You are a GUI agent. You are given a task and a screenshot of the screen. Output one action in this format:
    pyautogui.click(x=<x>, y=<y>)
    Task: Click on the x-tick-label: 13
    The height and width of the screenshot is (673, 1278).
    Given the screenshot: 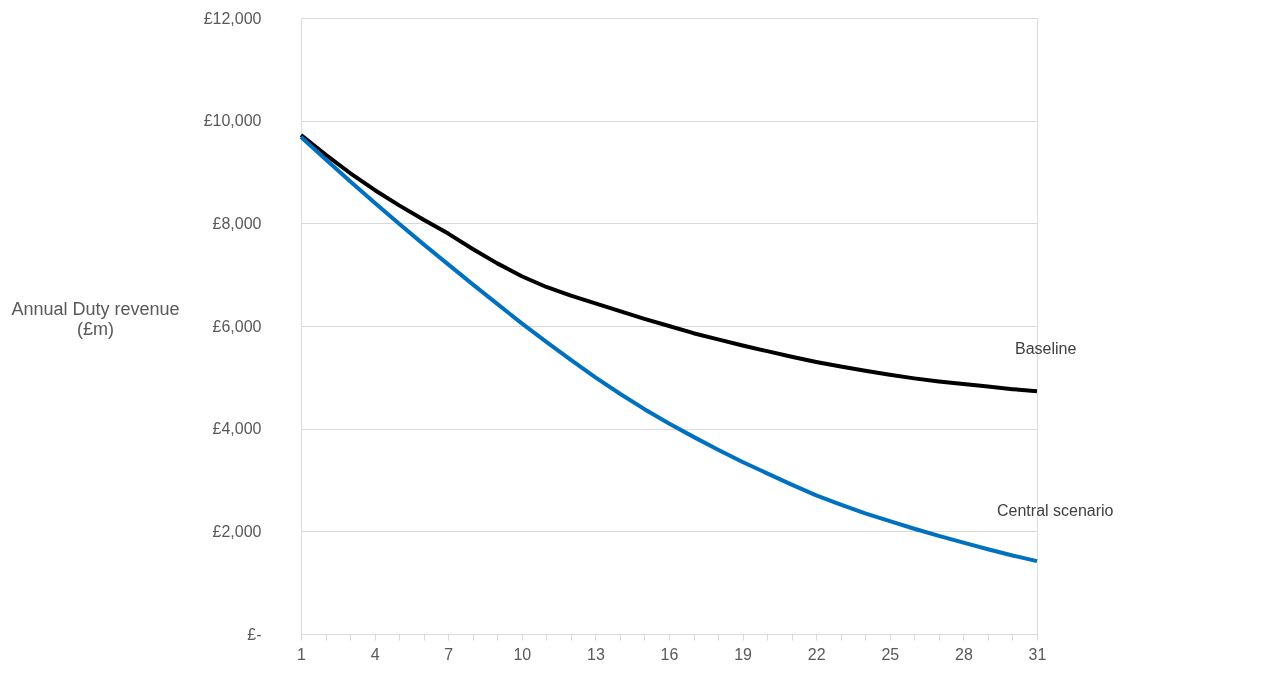 What is the action you would take?
    pyautogui.click(x=596, y=654)
    